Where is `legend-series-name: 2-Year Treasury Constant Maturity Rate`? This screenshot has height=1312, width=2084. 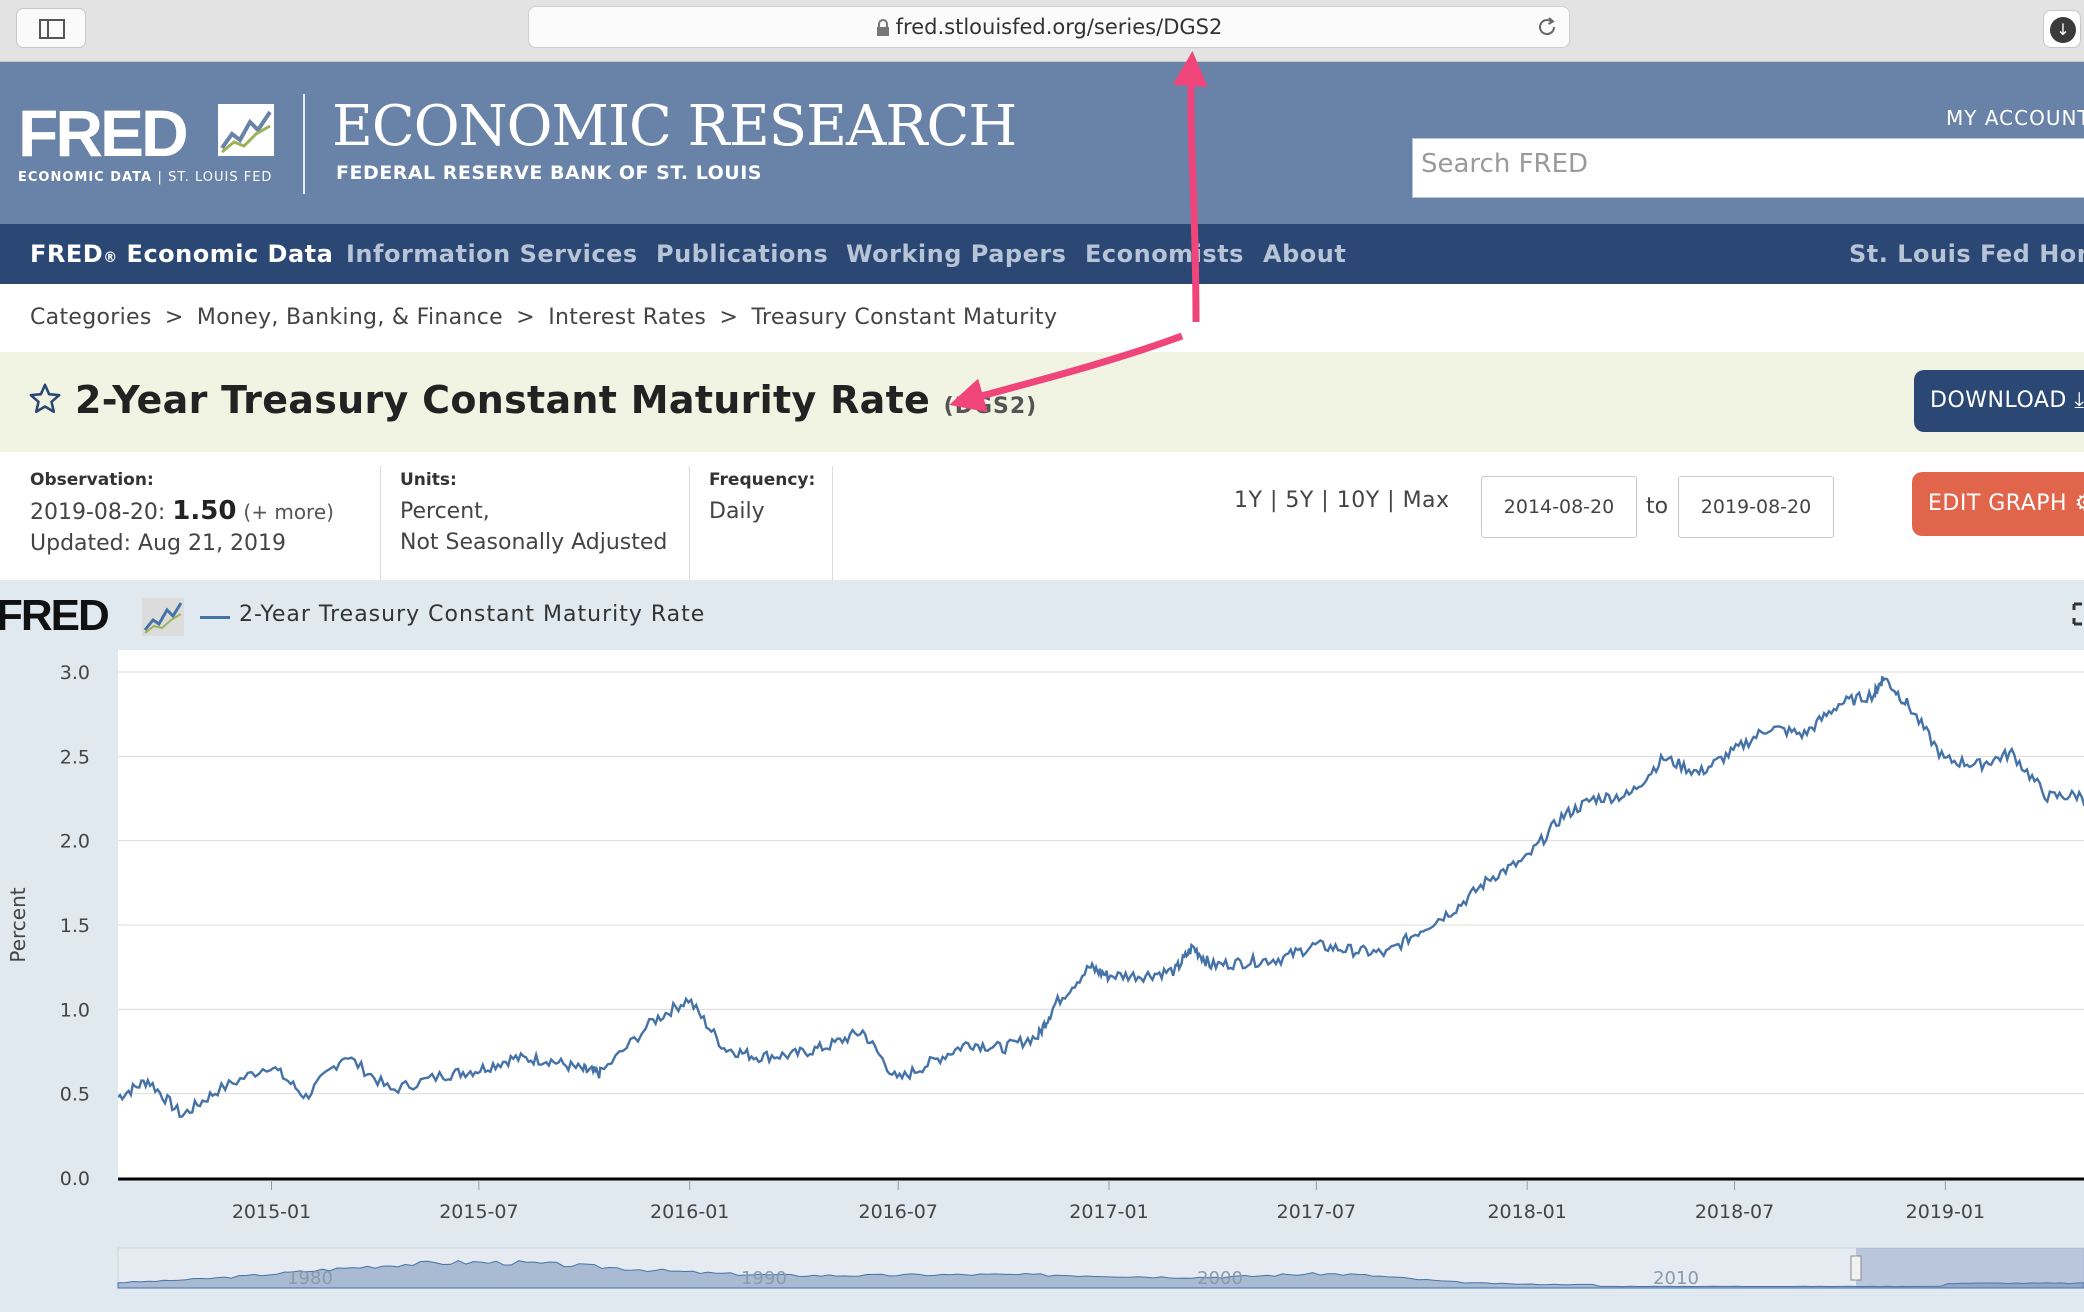 legend-series-name: 2-Year Treasury Constant Maturity Rate is located at coordinates (472, 614).